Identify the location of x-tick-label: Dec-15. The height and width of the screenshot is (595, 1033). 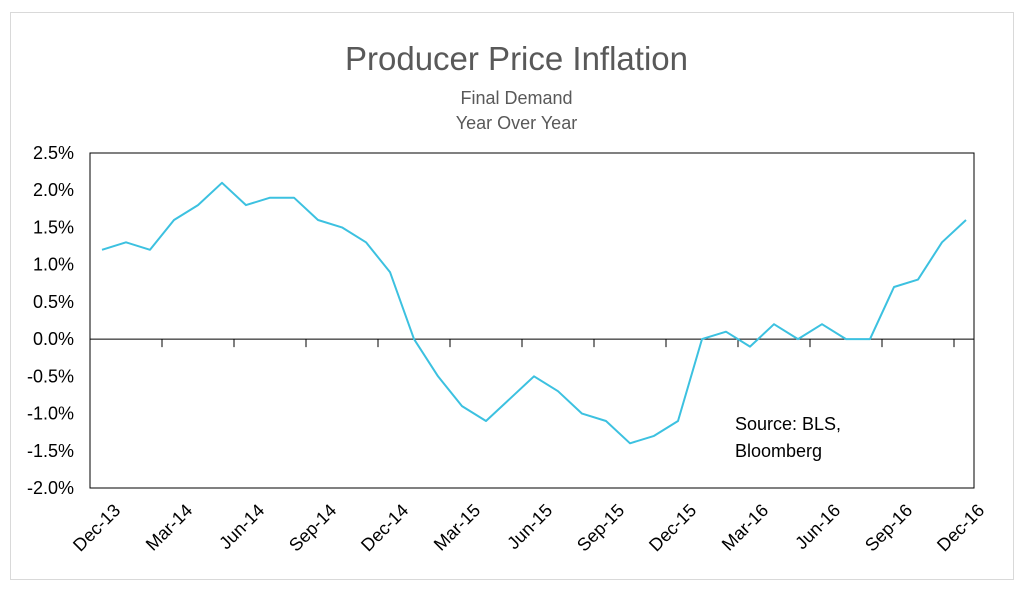
(672, 527).